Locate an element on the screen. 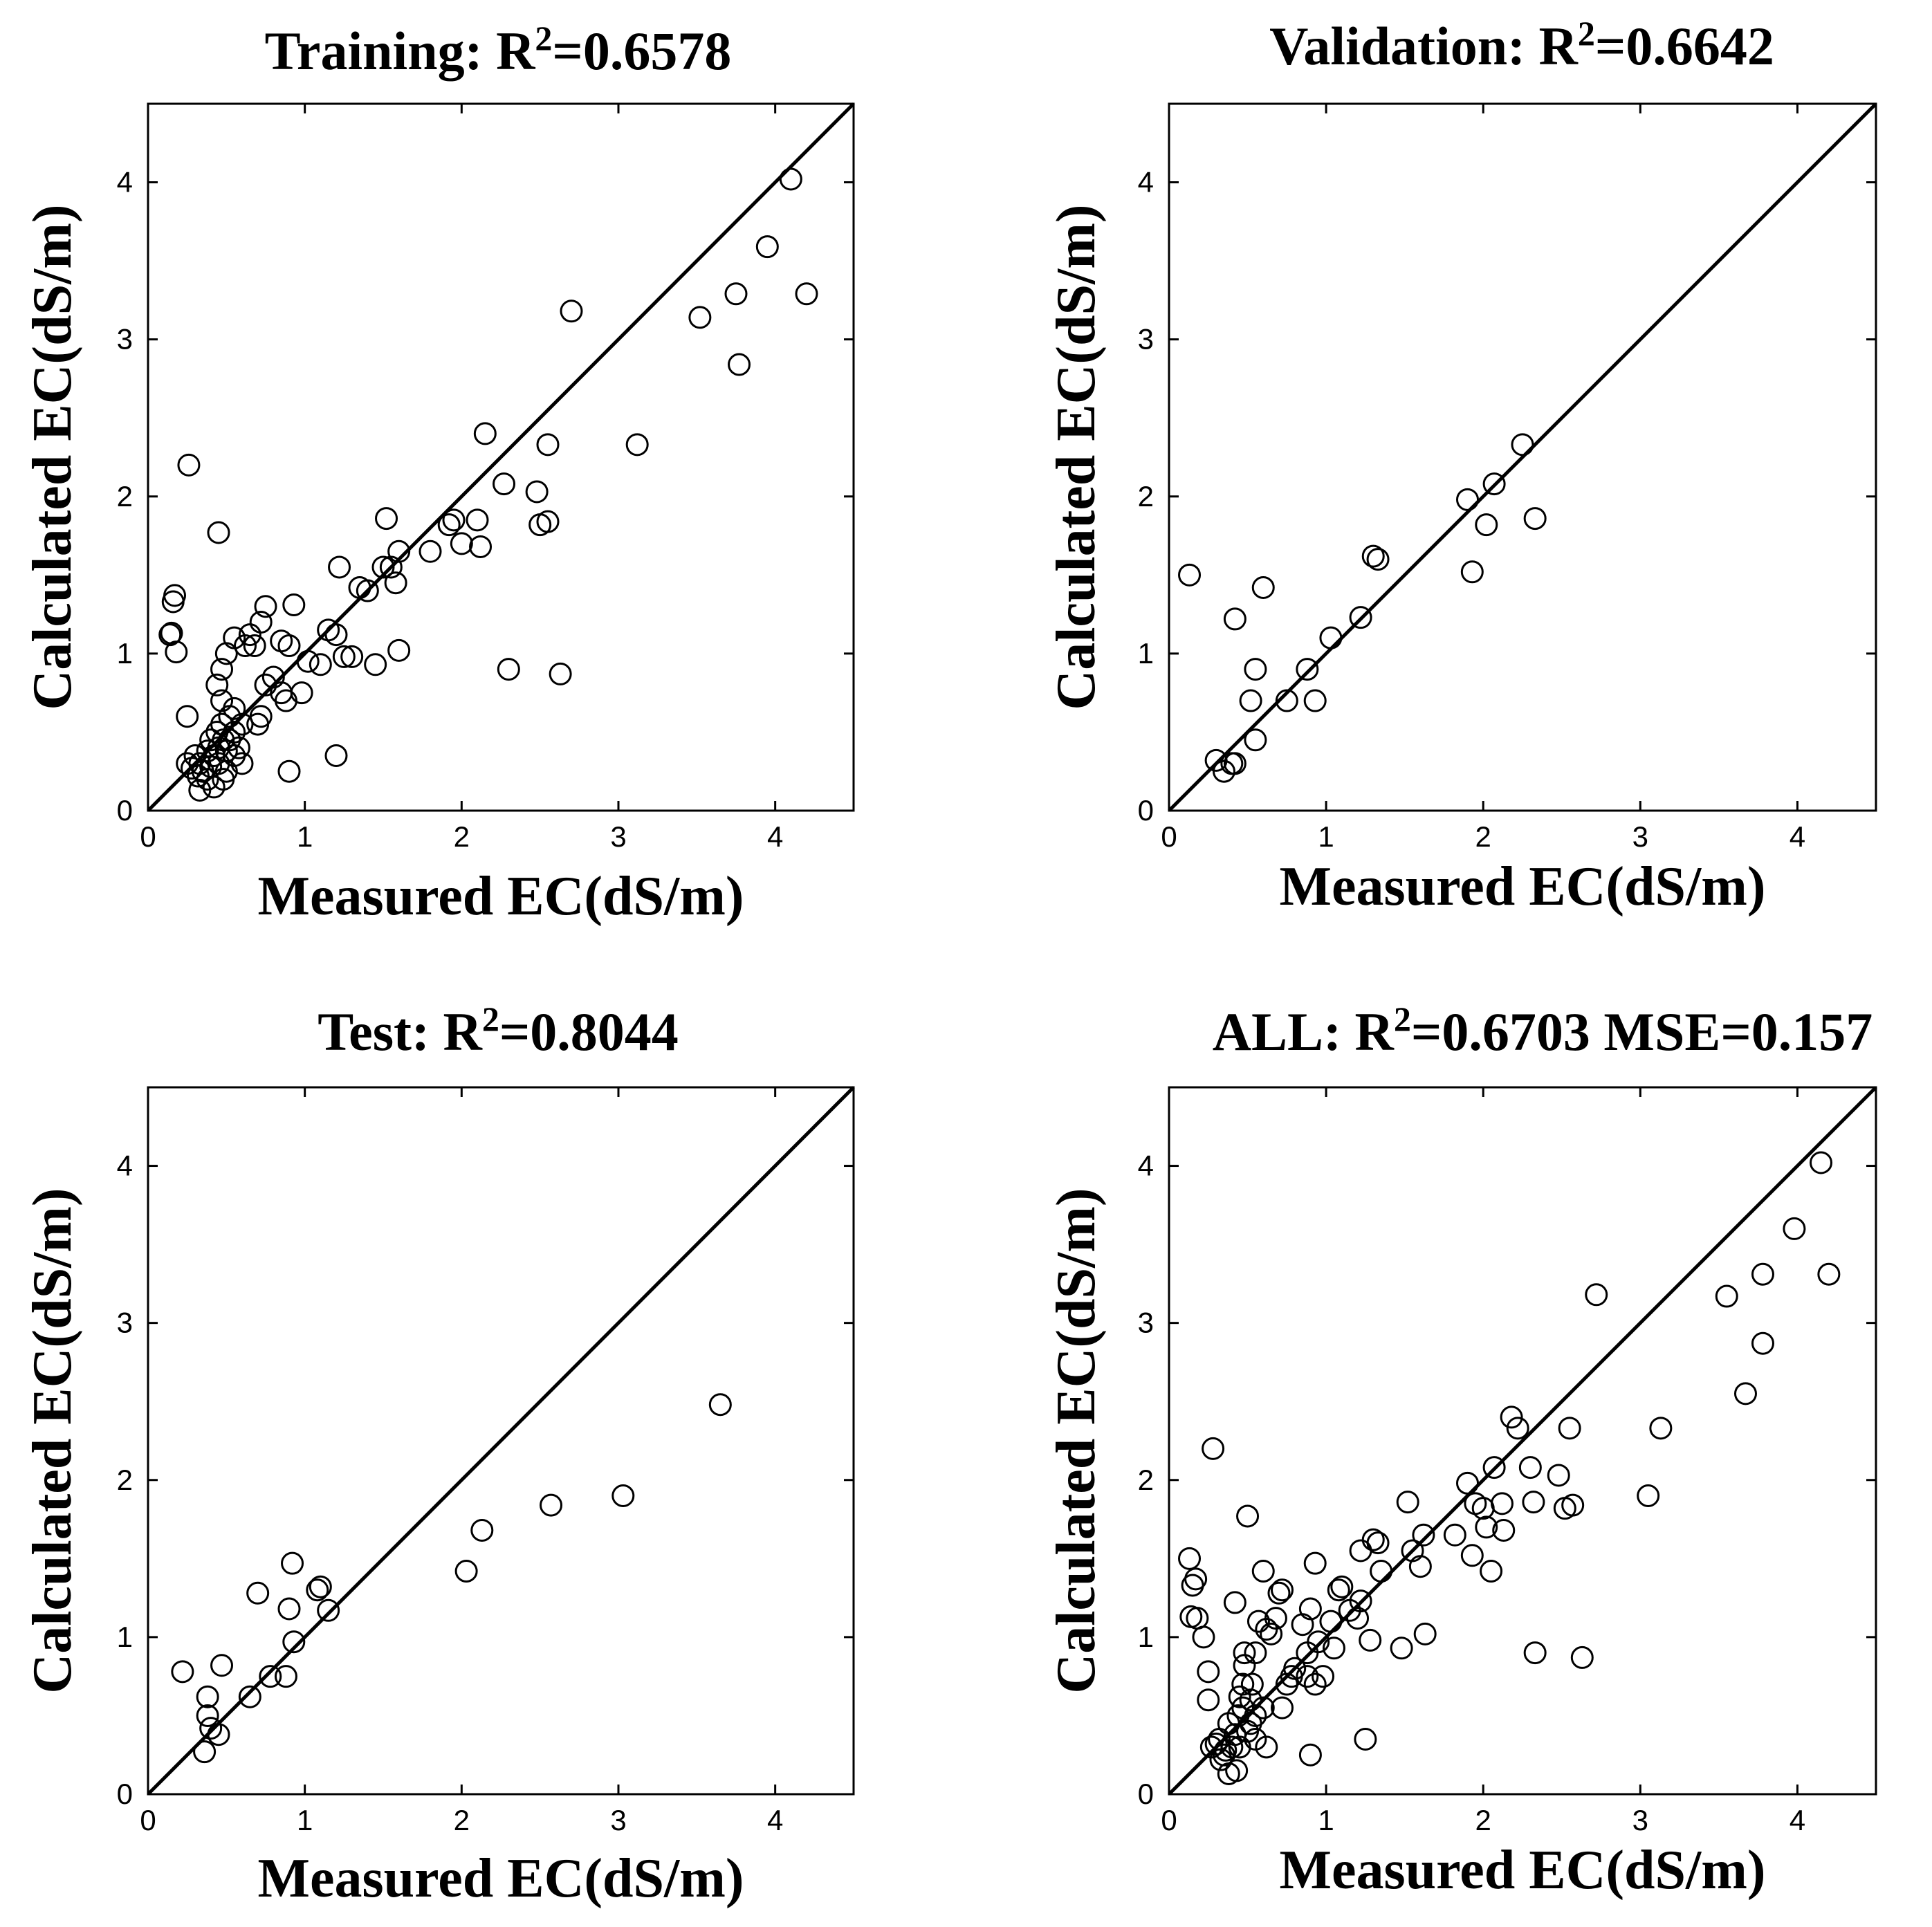 The height and width of the screenshot is (1927, 1932). plot-frame is located at coordinates (501, 1441).